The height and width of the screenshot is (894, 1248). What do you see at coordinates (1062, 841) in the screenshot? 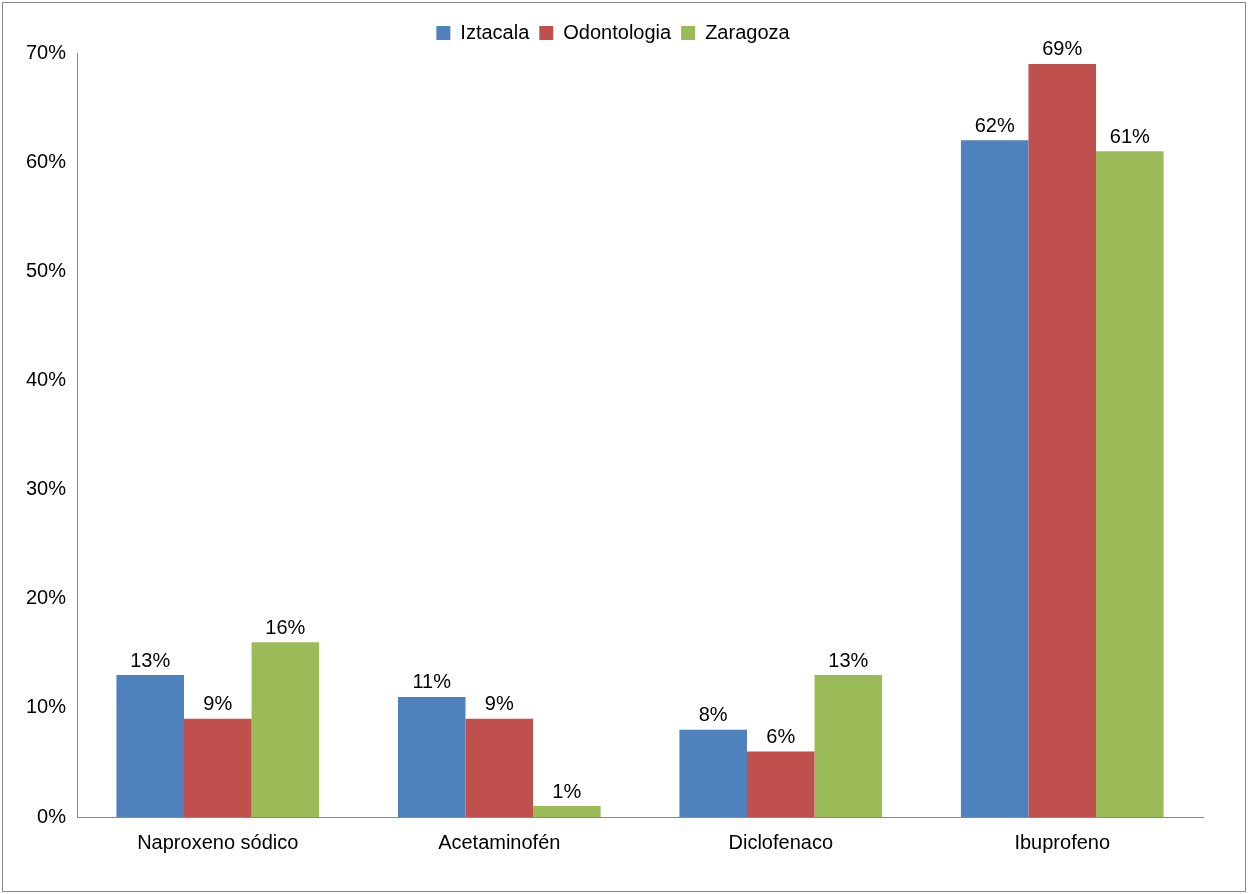
I see `x-tick-label: Ibuprofeno` at bounding box center [1062, 841].